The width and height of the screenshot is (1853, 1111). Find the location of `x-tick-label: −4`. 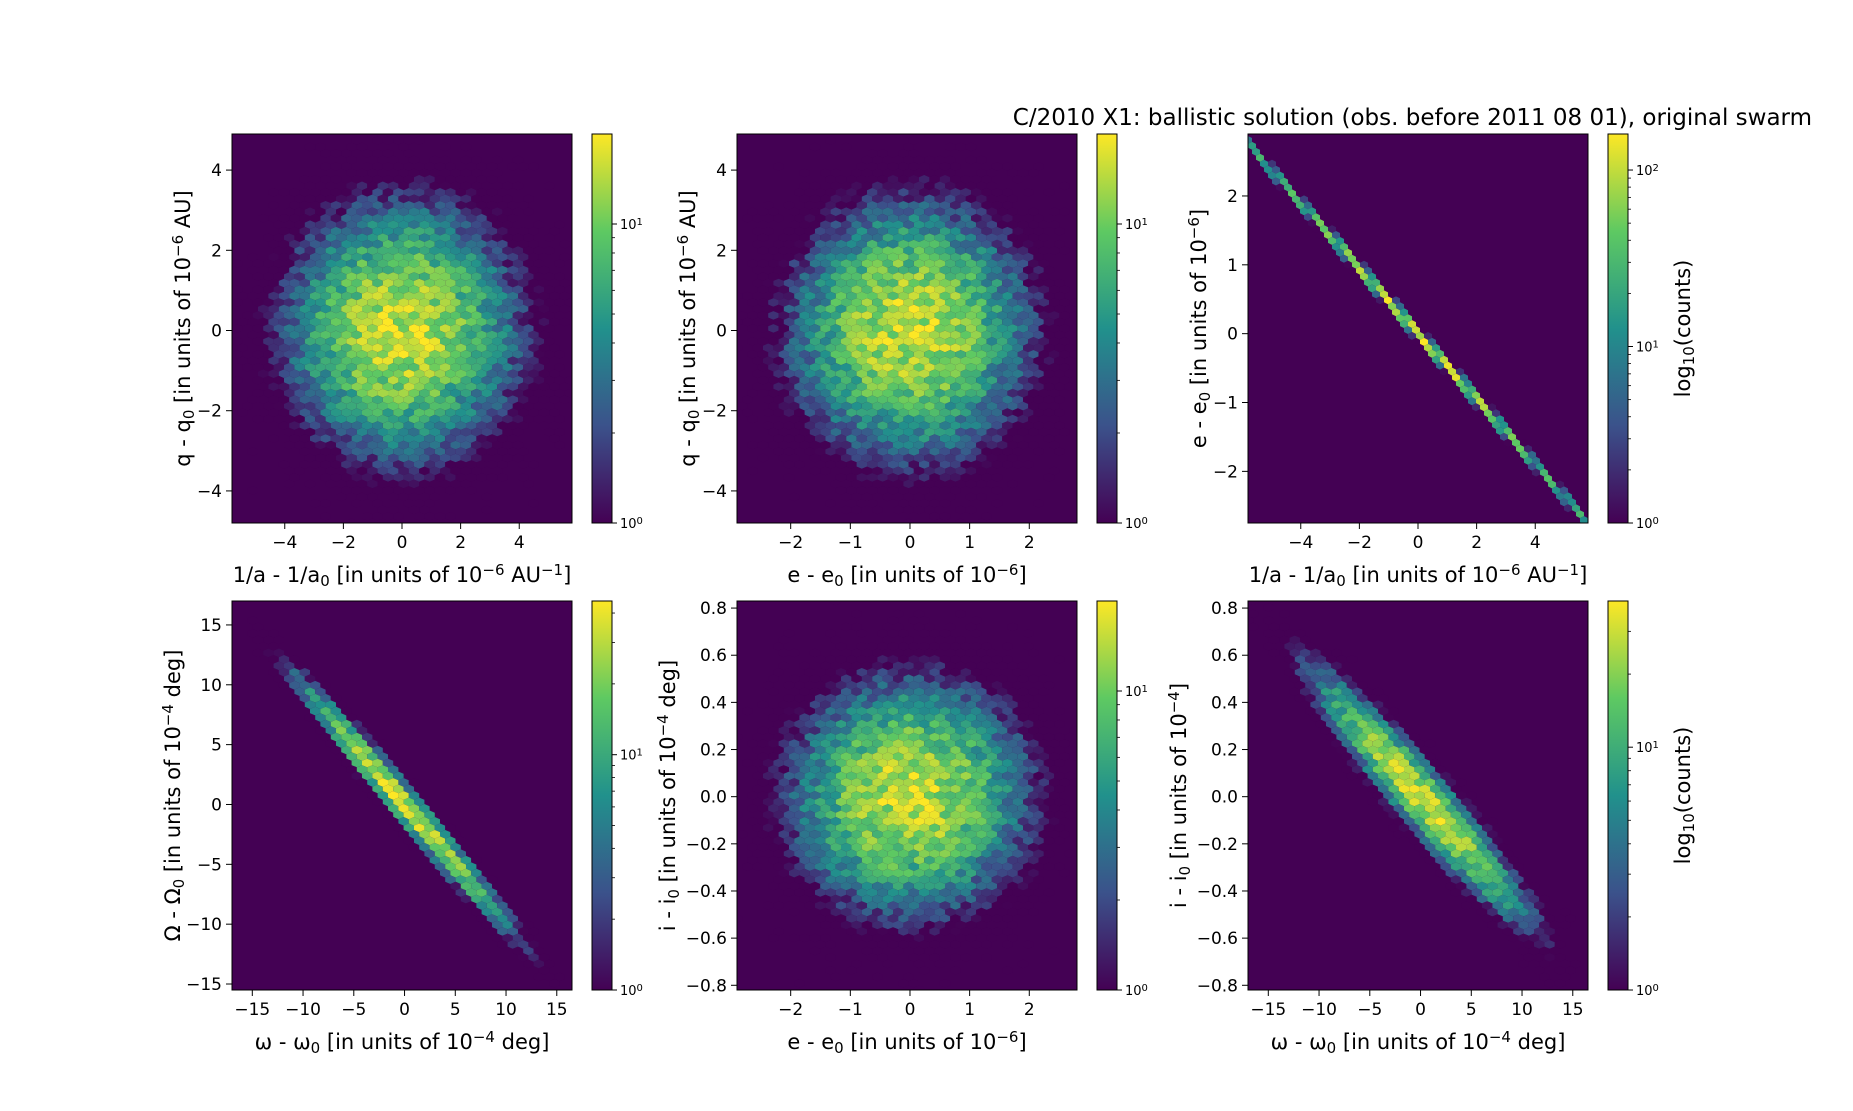

x-tick-label: −4 is located at coordinates (1300, 543).